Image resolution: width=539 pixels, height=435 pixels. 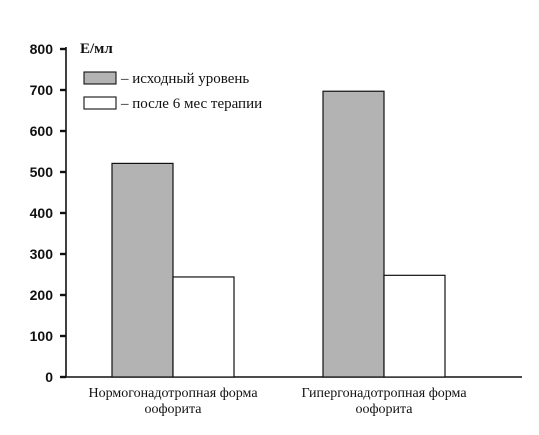 I want to click on legend-label: – исходный уровень, so click(x=184, y=79).